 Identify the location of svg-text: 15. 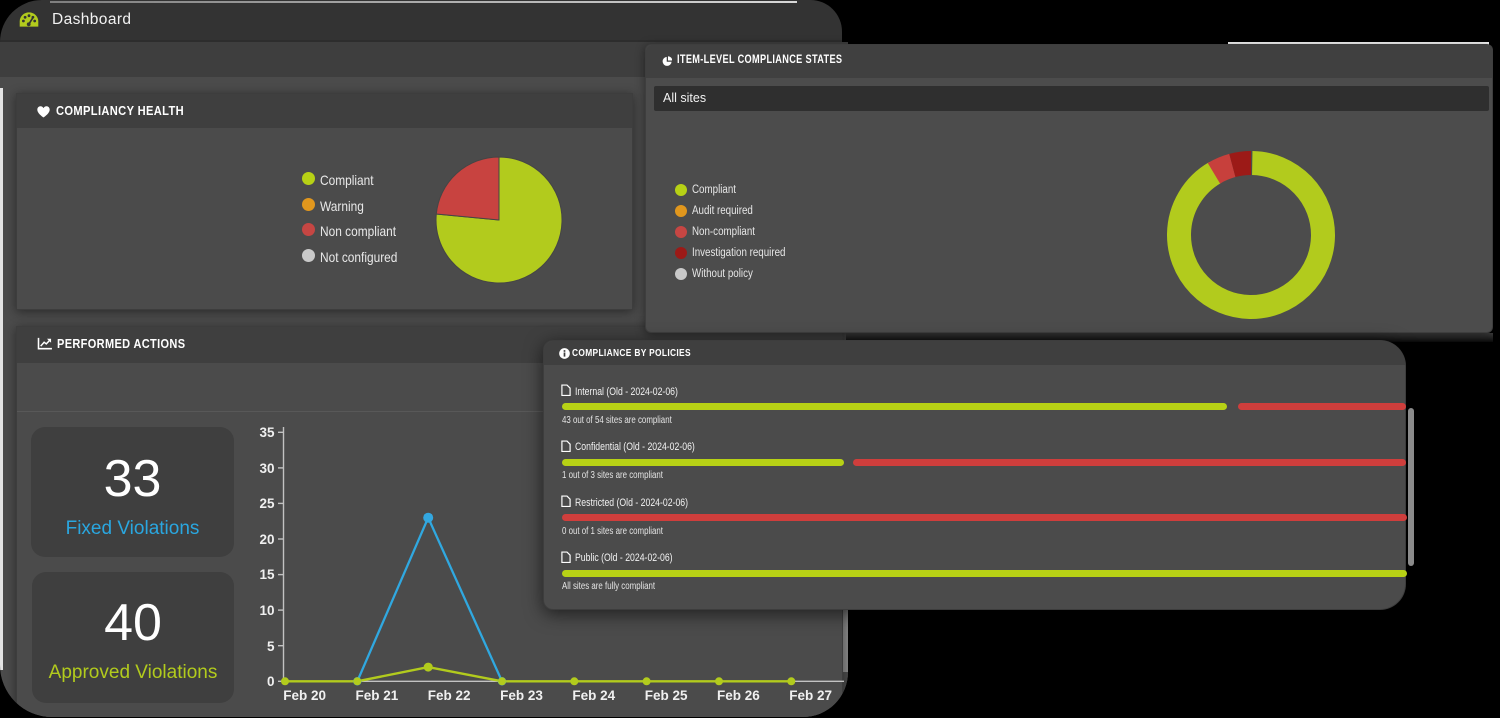
(267, 574).